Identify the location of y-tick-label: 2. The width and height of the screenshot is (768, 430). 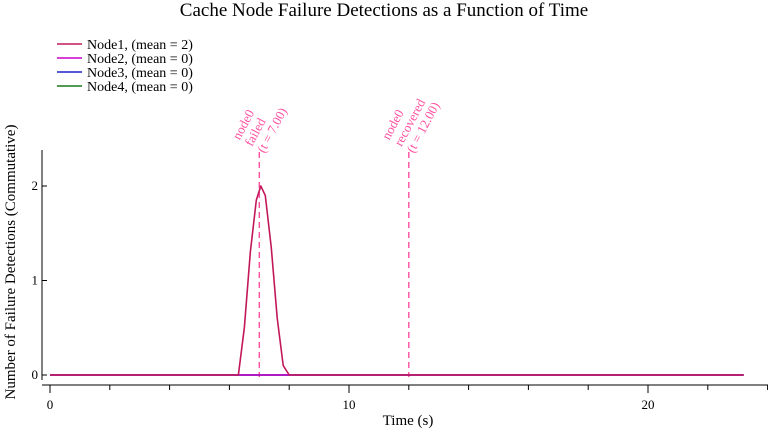
(35, 185).